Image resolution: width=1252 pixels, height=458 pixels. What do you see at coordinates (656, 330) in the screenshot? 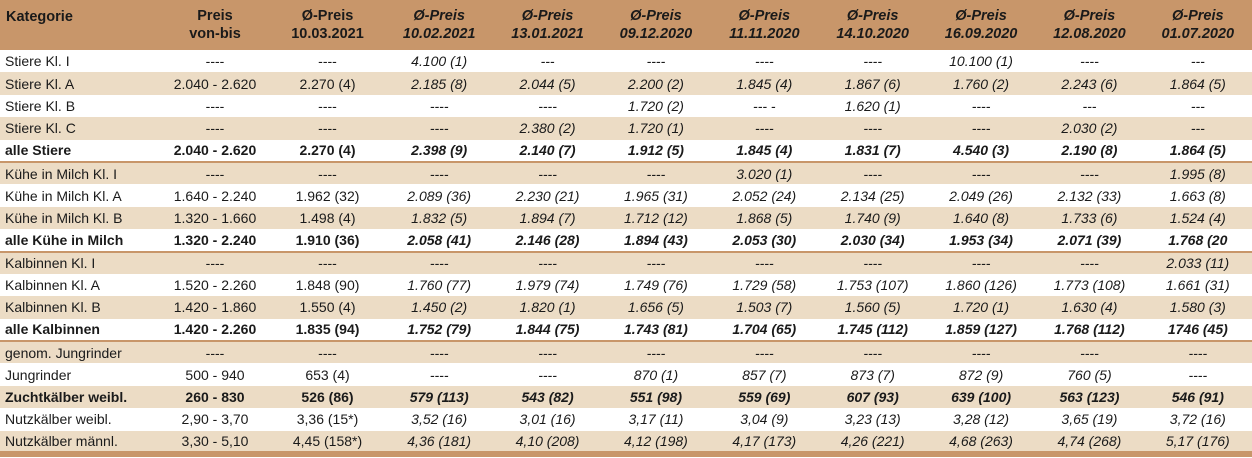
I see `row-avg-price: 1.743 (81)` at bounding box center [656, 330].